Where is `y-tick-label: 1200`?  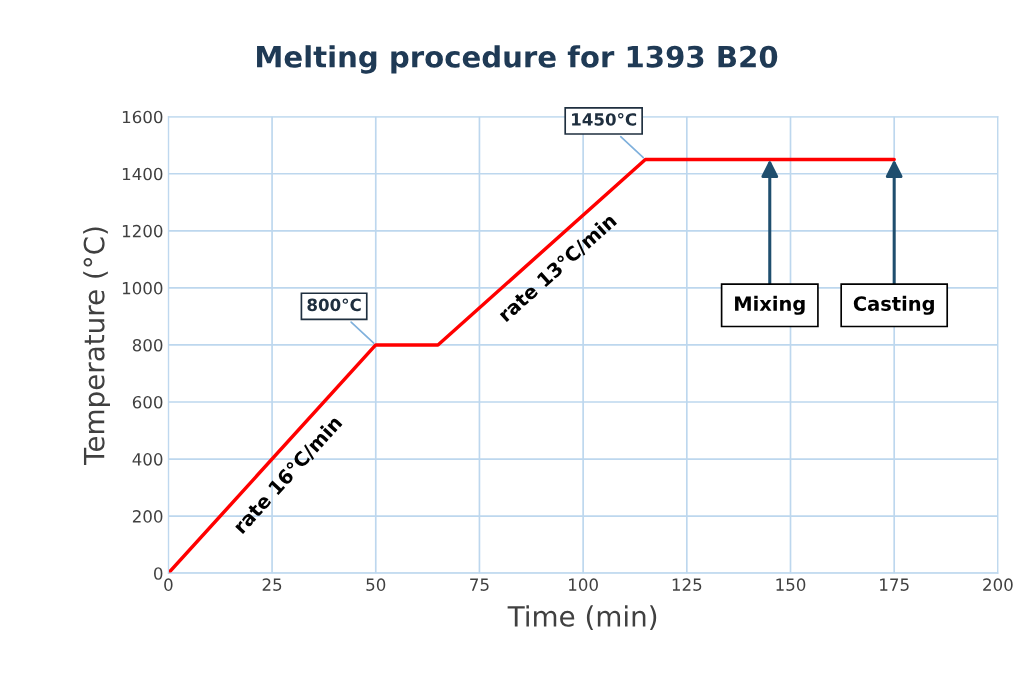 y-tick-label: 1200 is located at coordinates (142, 231).